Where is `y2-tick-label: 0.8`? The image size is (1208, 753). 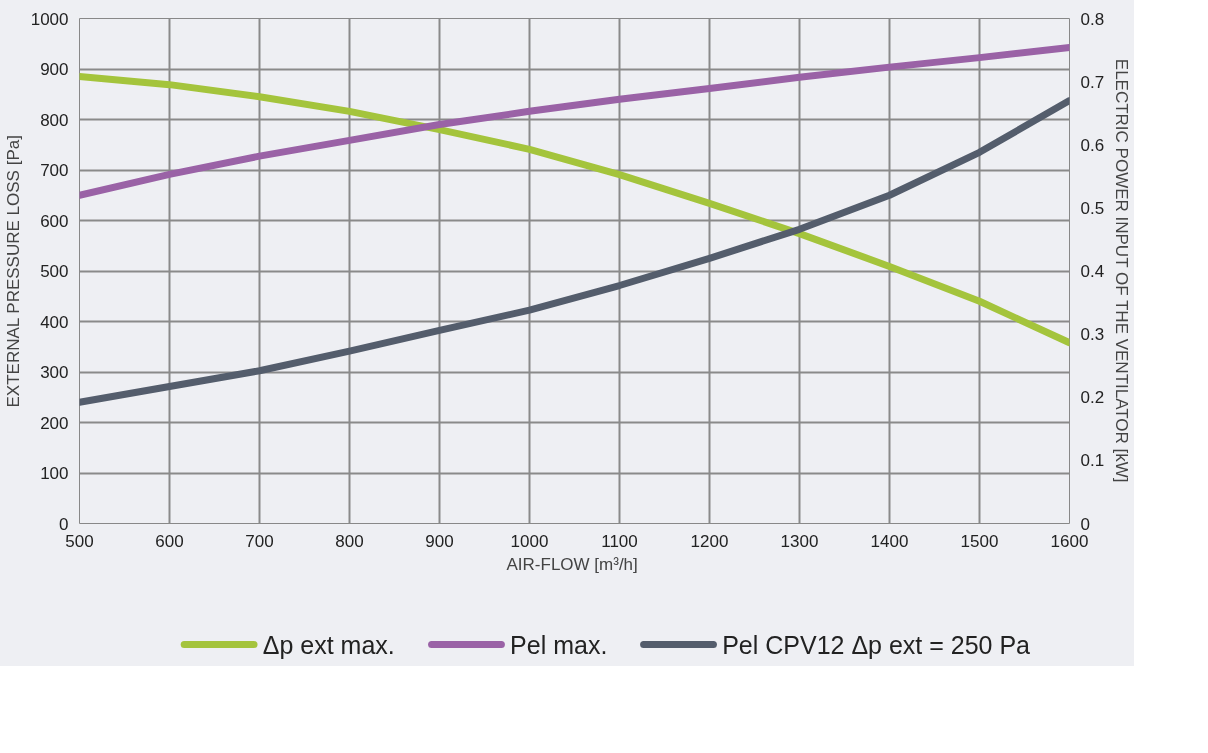 y2-tick-label: 0.8 is located at coordinates (1092, 19).